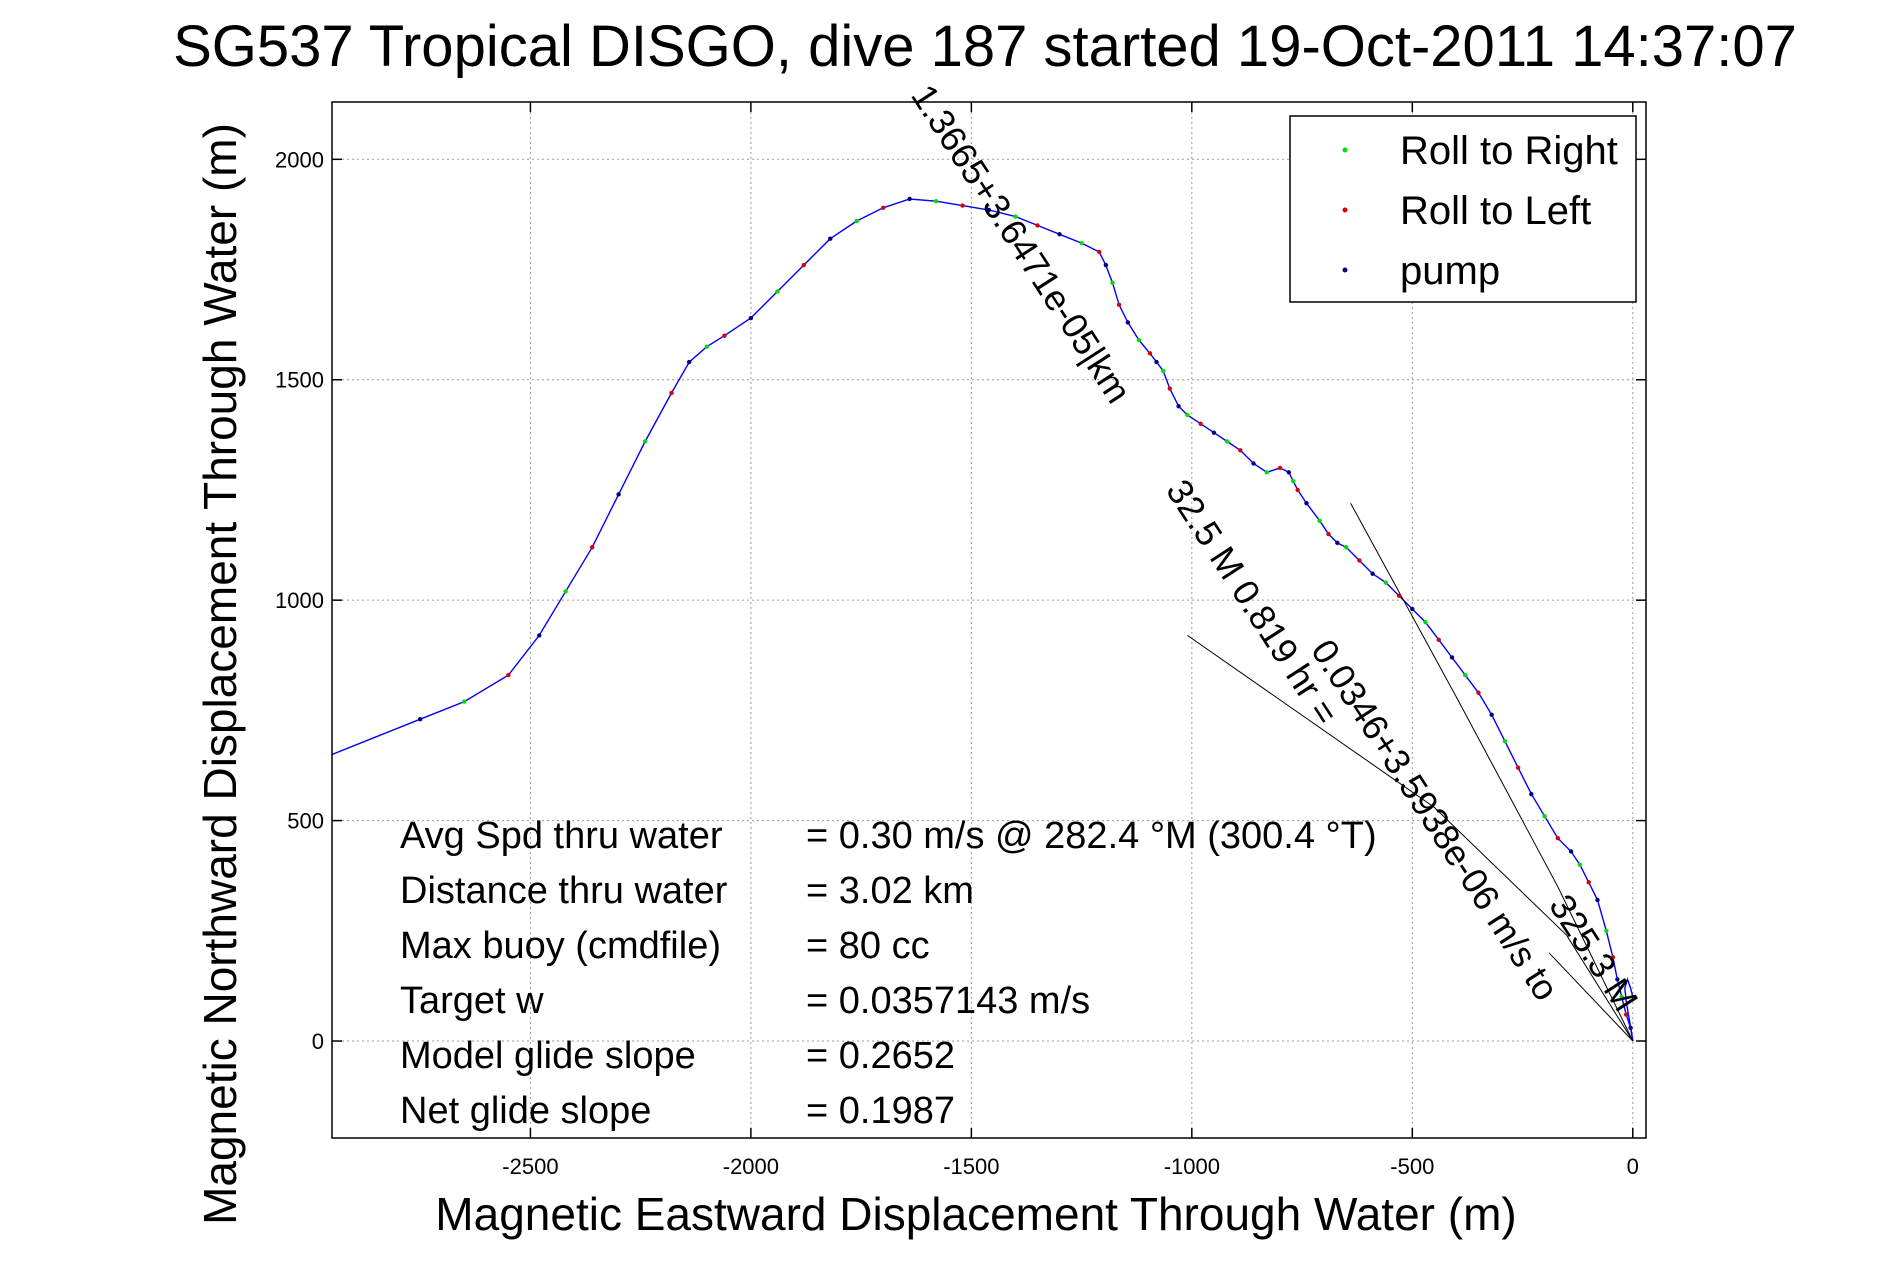 This screenshot has width=1891, height=1262. I want to click on stat-value: = 0.1987, so click(880, 1111).